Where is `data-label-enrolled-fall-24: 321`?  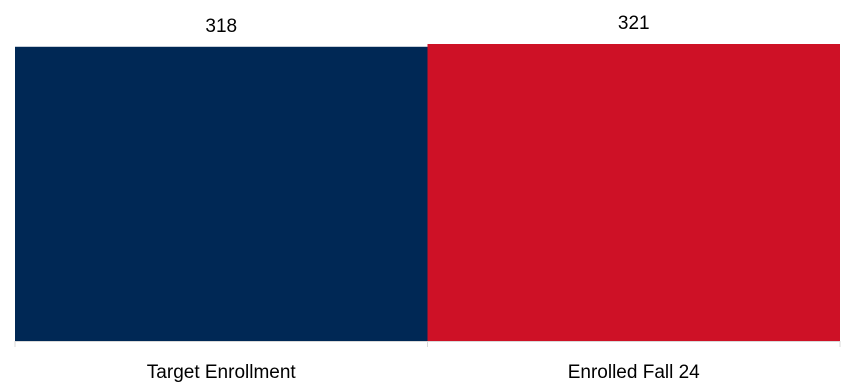 data-label-enrolled-fall-24: 321 is located at coordinates (634, 23).